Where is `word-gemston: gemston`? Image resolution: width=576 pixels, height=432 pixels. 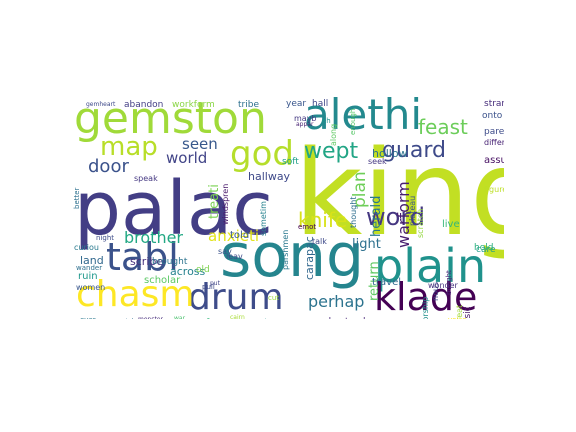
word-gemston: gemston is located at coordinates (170, 119).